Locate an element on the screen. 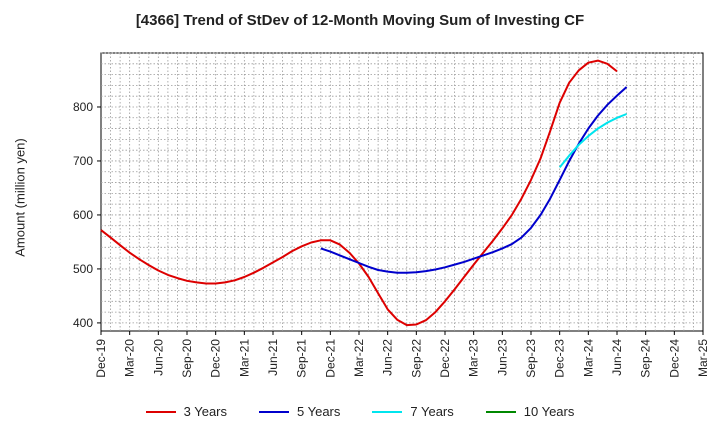 The width and height of the screenshot is (720, 440). x-tick-label: Dec-21 is located at coordinates (330, 358).